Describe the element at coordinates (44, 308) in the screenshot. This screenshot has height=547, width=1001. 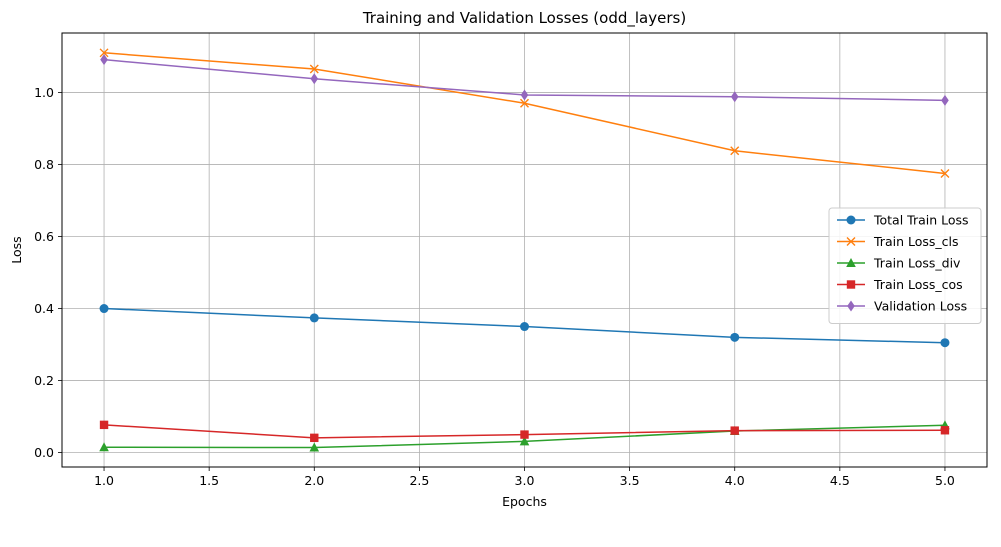
I see `y-tick-label: 0.4` at that location.